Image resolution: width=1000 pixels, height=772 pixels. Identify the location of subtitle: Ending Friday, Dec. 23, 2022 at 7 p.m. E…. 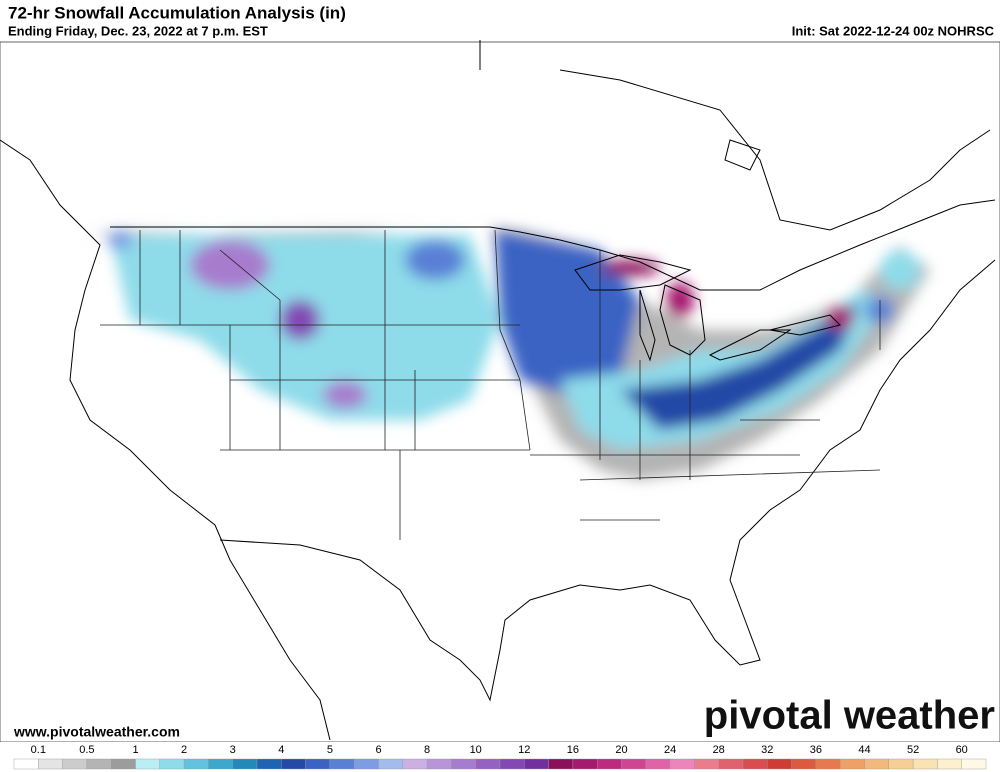
(138, 30).